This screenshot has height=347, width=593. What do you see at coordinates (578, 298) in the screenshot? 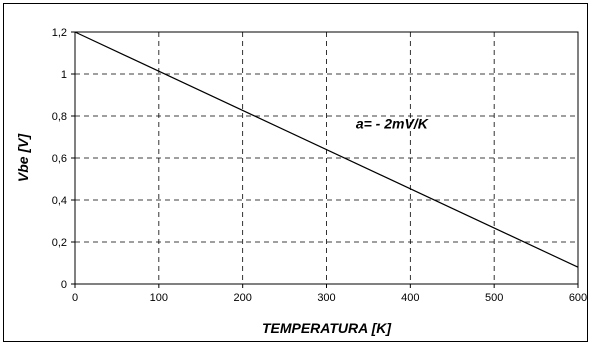
I see `x-tick-label: 600` at bounding box center [578, 298].